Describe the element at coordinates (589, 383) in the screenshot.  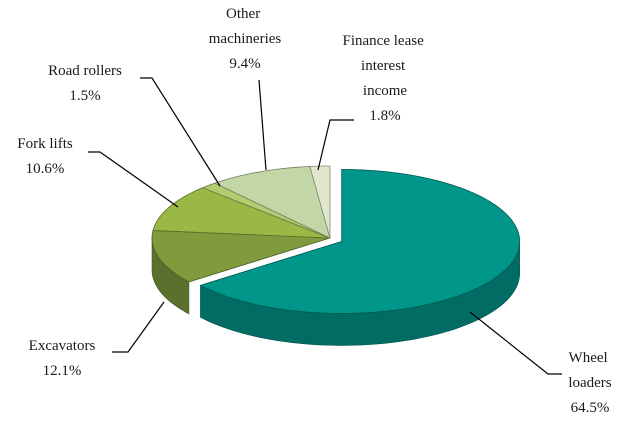
I see `label-line: loaders` at that location.